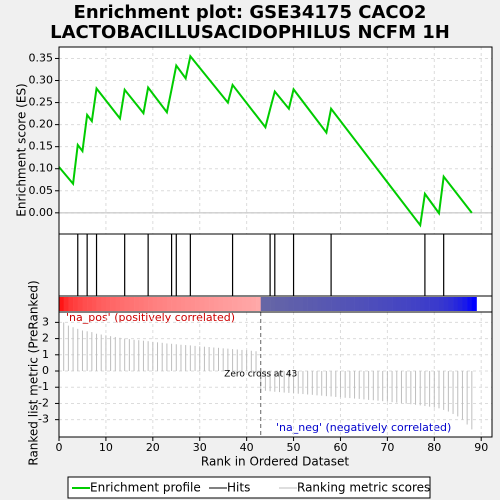  Describe the element at coordinates (260, 375) in the screenshot. I see `zero-cross-label: Zero cross at 43` at that location.